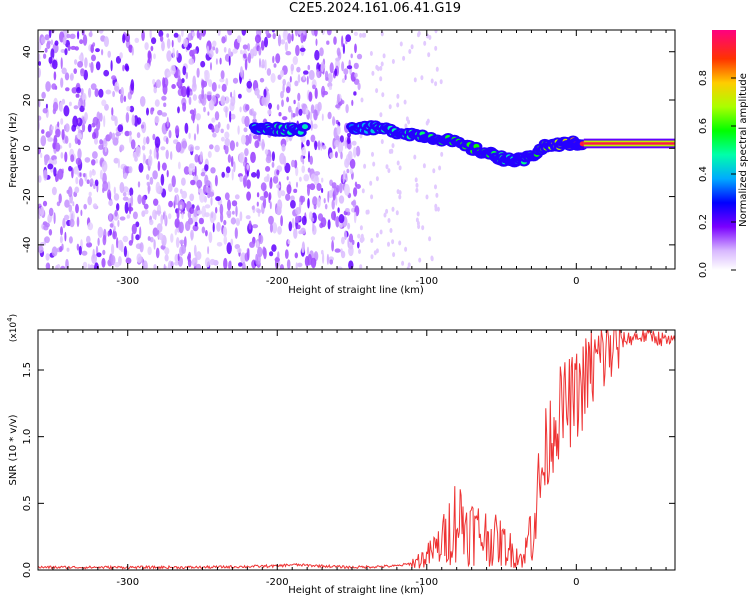 Image resolution: width=750 pixels, height=600 pixels. Describe the element at coordinates (14, 316) in the screenshot. I see `snr-multiplier-close: )` at that location.